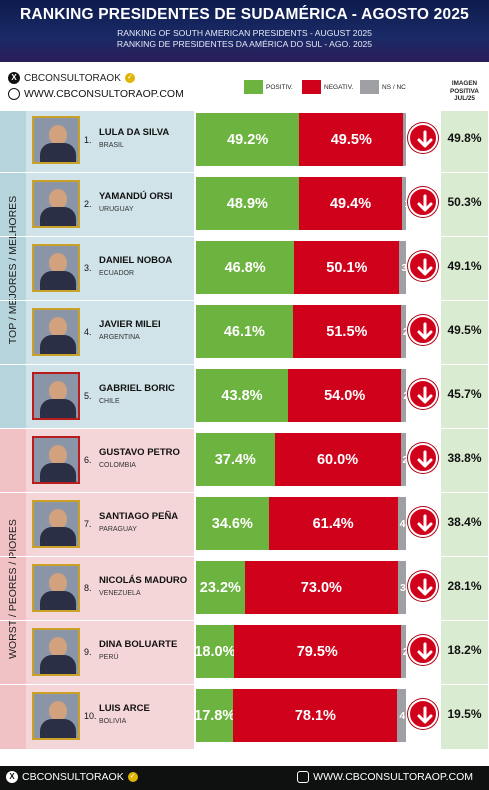 This screenshot has width=489, height=790. What do you see at coordinates (253, 87) in the screenshot?
I see `legend-positive-swatch` at bounding box center [253, 87].